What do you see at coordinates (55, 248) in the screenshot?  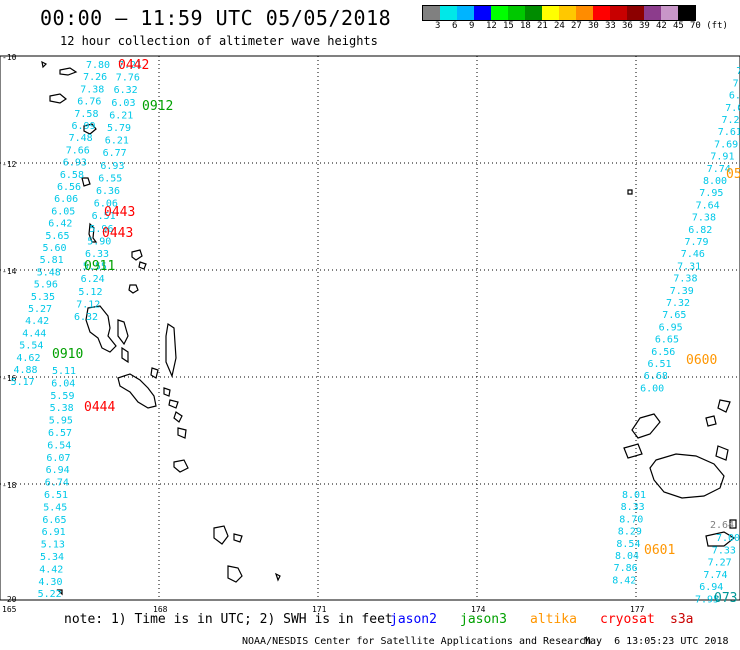 I see `swh-value: 5.60` at bounding box center [55, 248].